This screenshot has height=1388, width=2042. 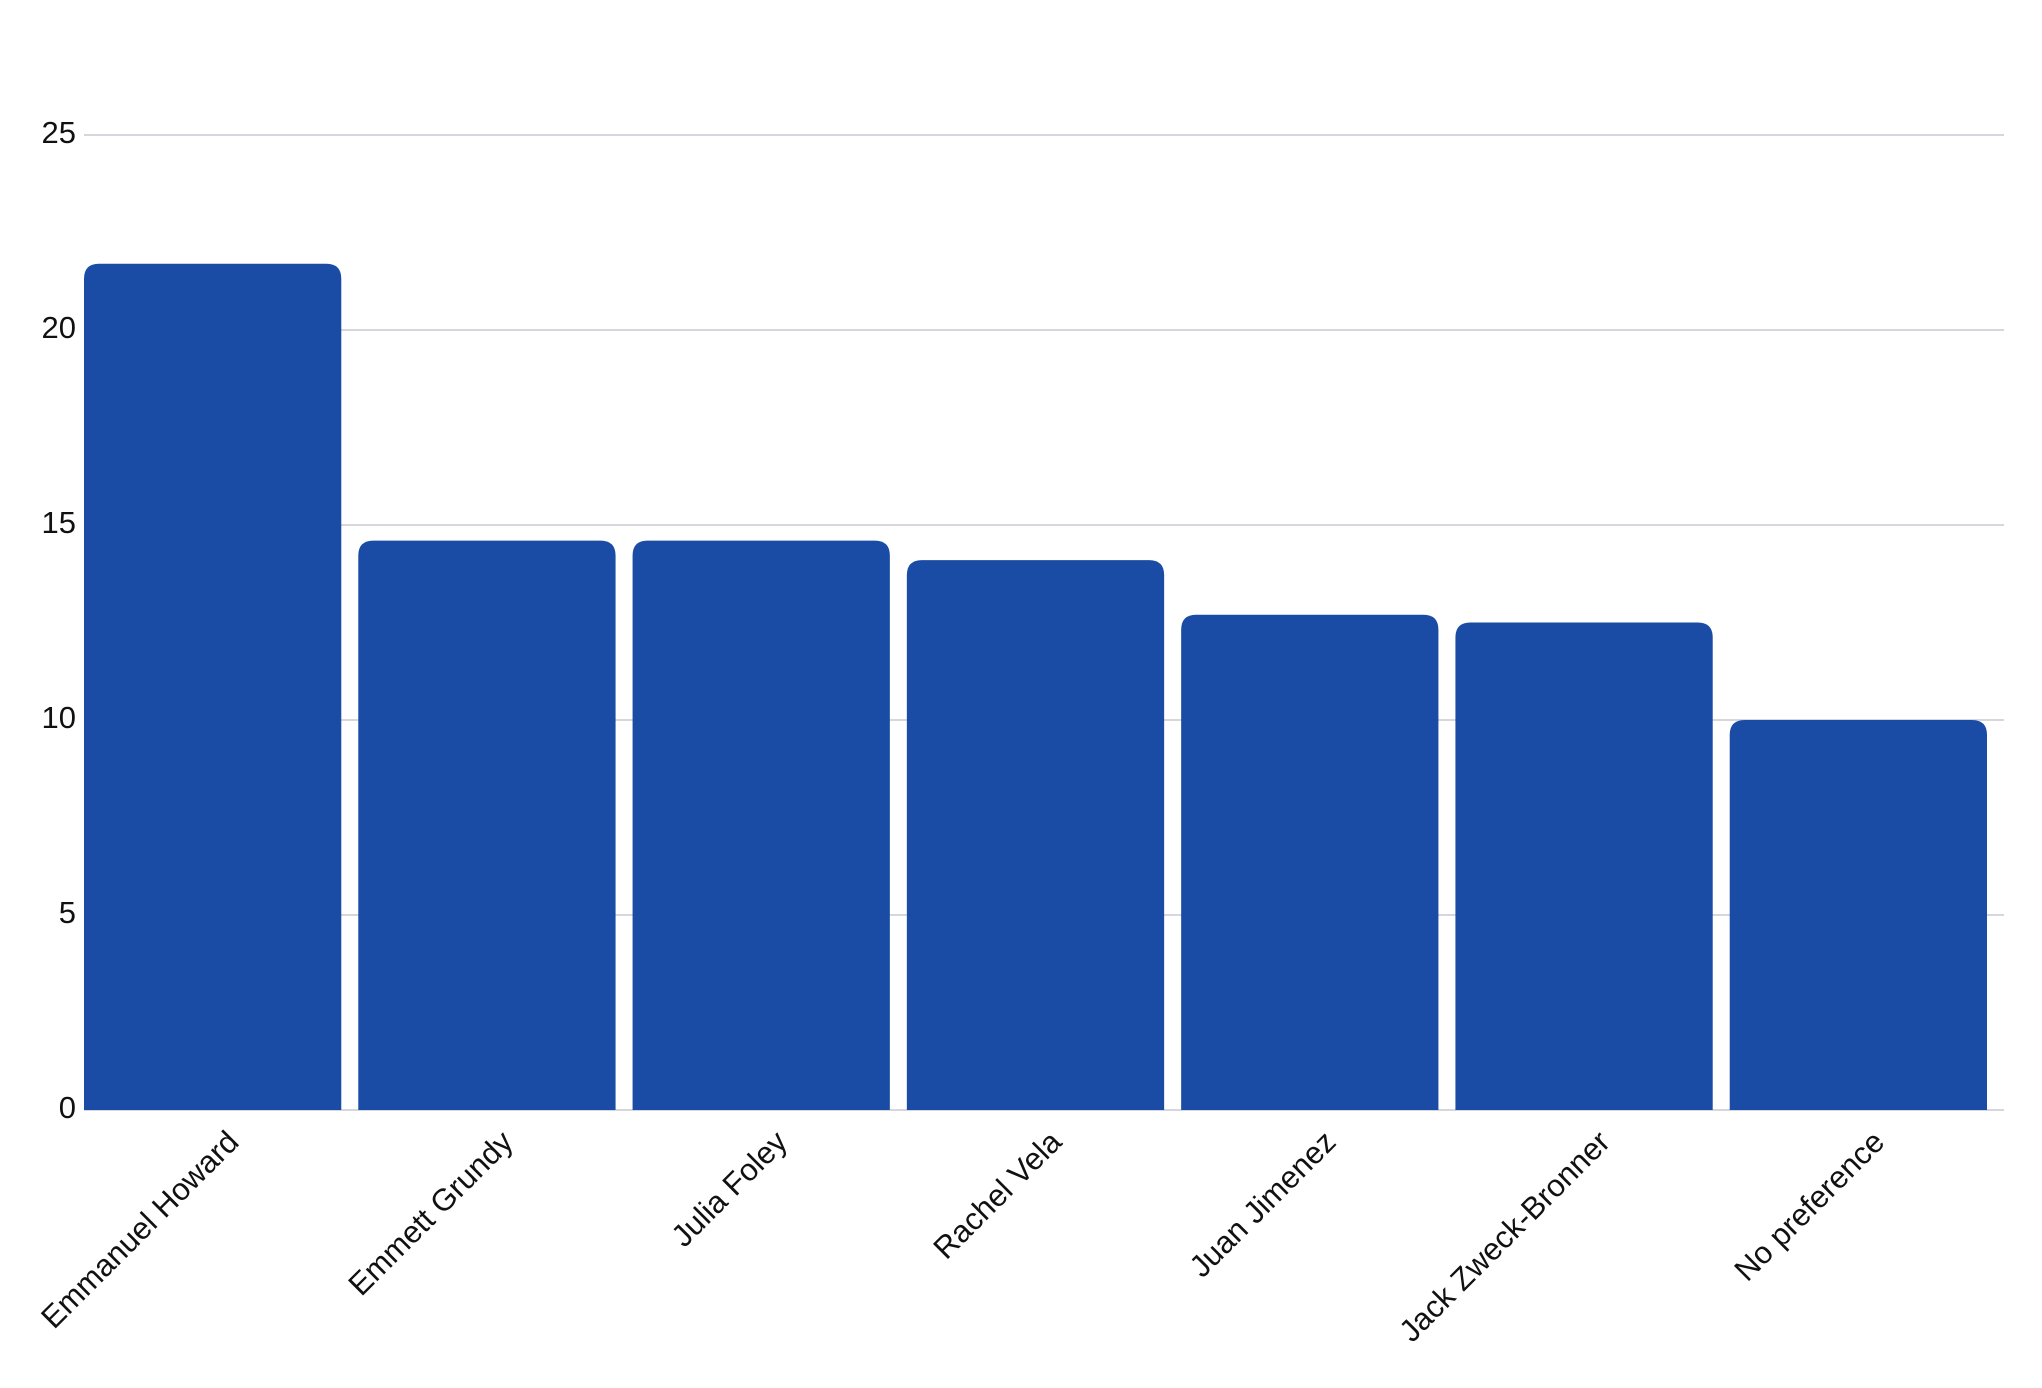 What do you see at coordinates (59, 522) in the screenshot?
I see `y-tick-label: 15` at bounding box center [59, 522].